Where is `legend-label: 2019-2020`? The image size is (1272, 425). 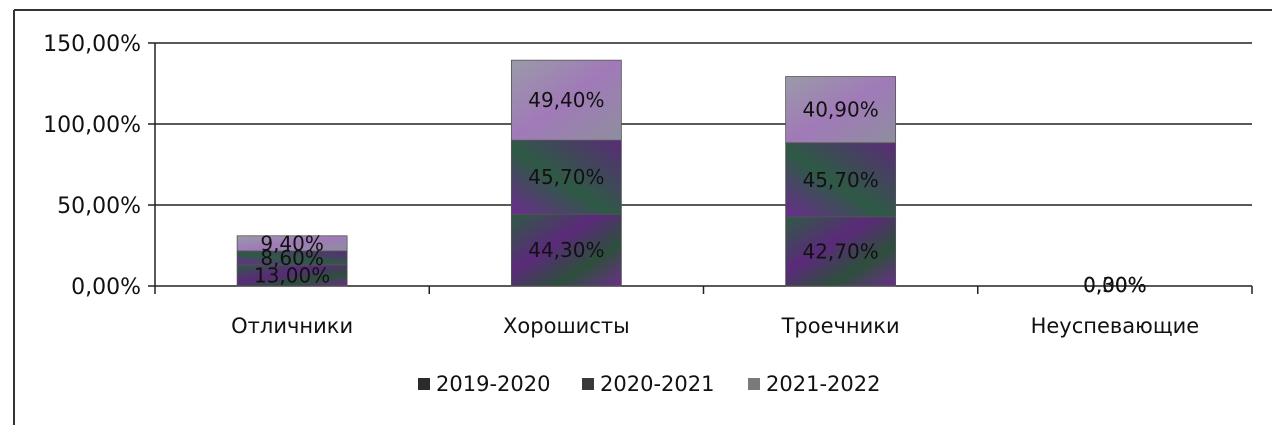 legend-label: 2019-2020 is located at coordinates (493, 384).